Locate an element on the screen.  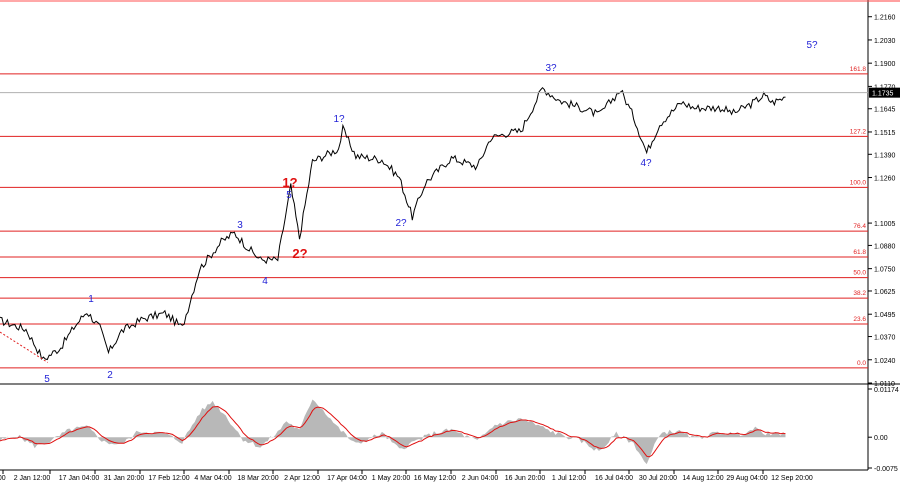
wave-label: 4 is located at coordinates (265, 281).